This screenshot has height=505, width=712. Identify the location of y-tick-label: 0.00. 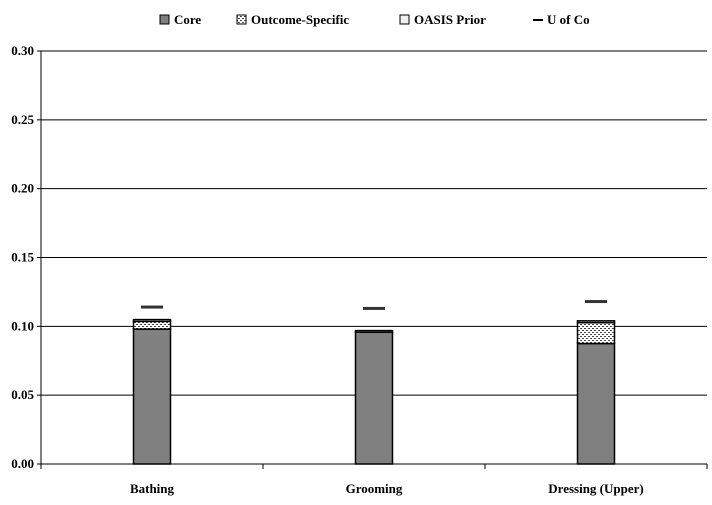
(22, 463).